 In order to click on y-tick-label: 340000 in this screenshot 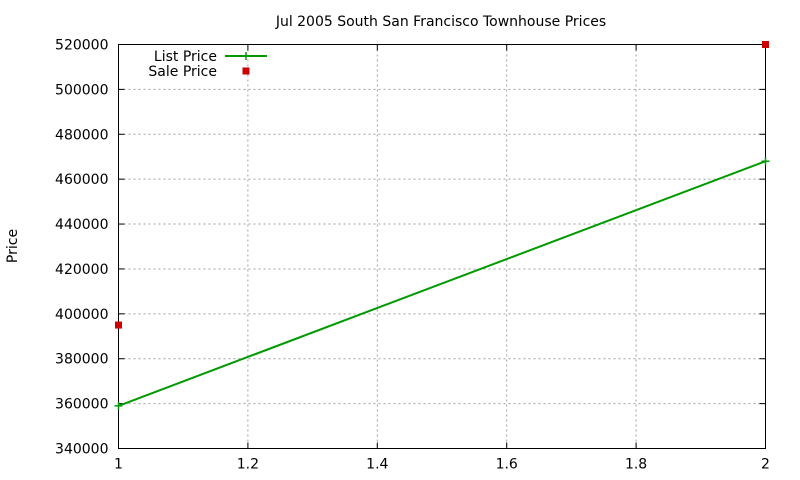, I will do `click(81, 450)`.